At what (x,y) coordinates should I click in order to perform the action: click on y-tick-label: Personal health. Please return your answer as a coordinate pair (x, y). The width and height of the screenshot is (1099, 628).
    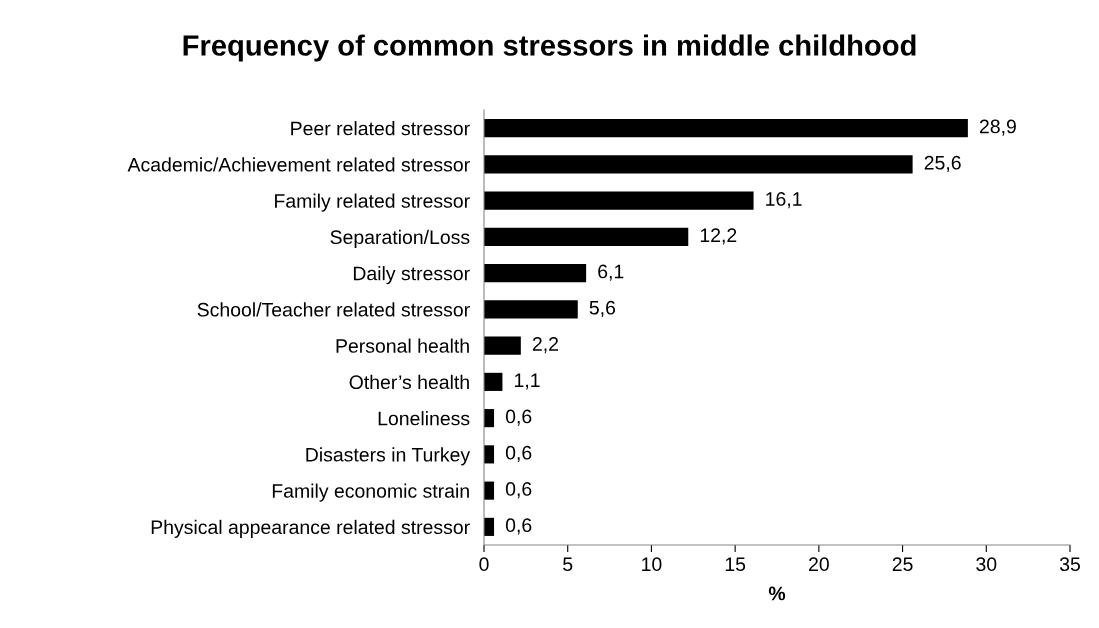
    Looking at the image, I should click on (402, 345).